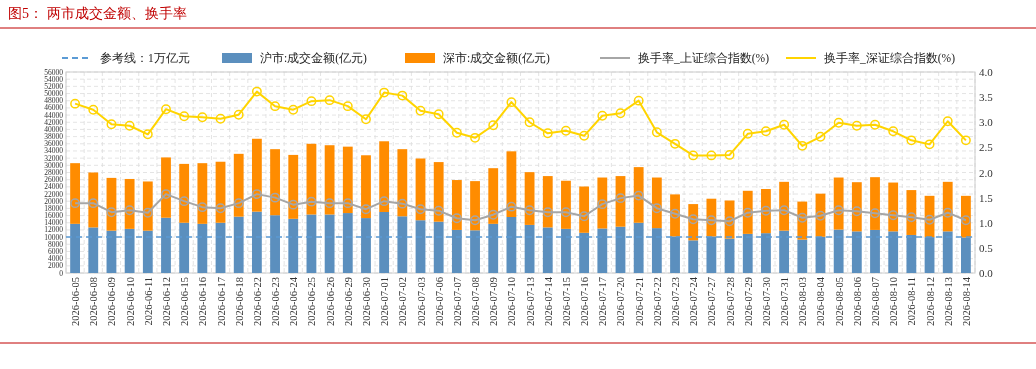 Image resolution: width=1036 pixels, height=369 pixels. Describe the element at coordinates (457, 301) in the screenshot. I see `x-tick-label: 2026-07-07` at that location.